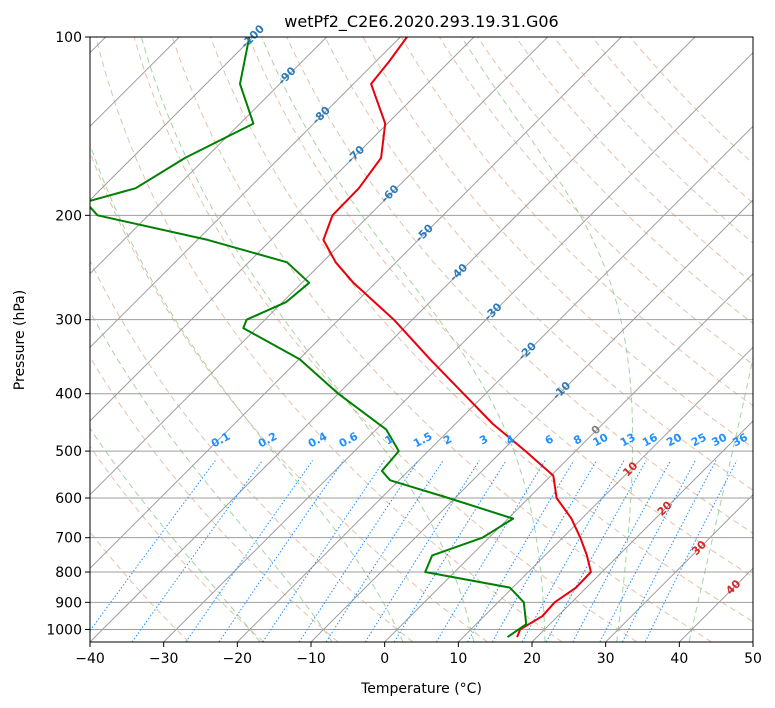 The height and width of the screenshot is (708, 775). What do you see at coordinates (68, 539) in the screenshot?
I see `y-tick-label: 700` at bounding box center [68, 539].